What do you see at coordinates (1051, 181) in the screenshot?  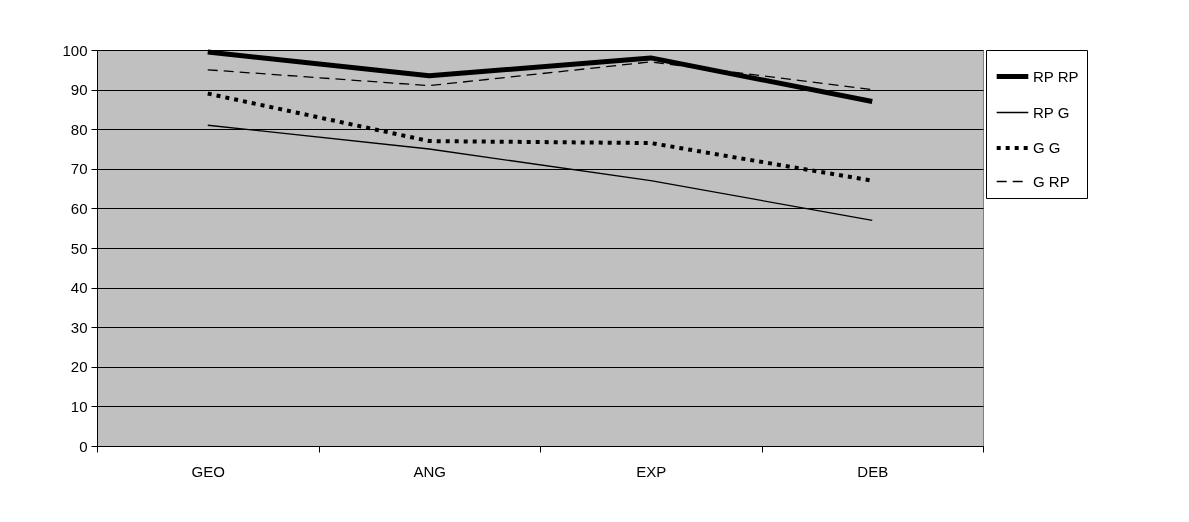 I see `legend-label: G RP` at bounding box center [1051, 181].